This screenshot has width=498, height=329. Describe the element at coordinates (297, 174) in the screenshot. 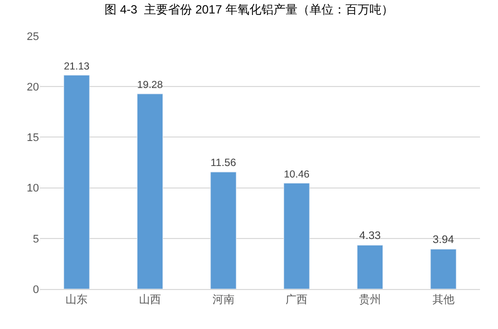

I see `data-label: 10.46` at that location.